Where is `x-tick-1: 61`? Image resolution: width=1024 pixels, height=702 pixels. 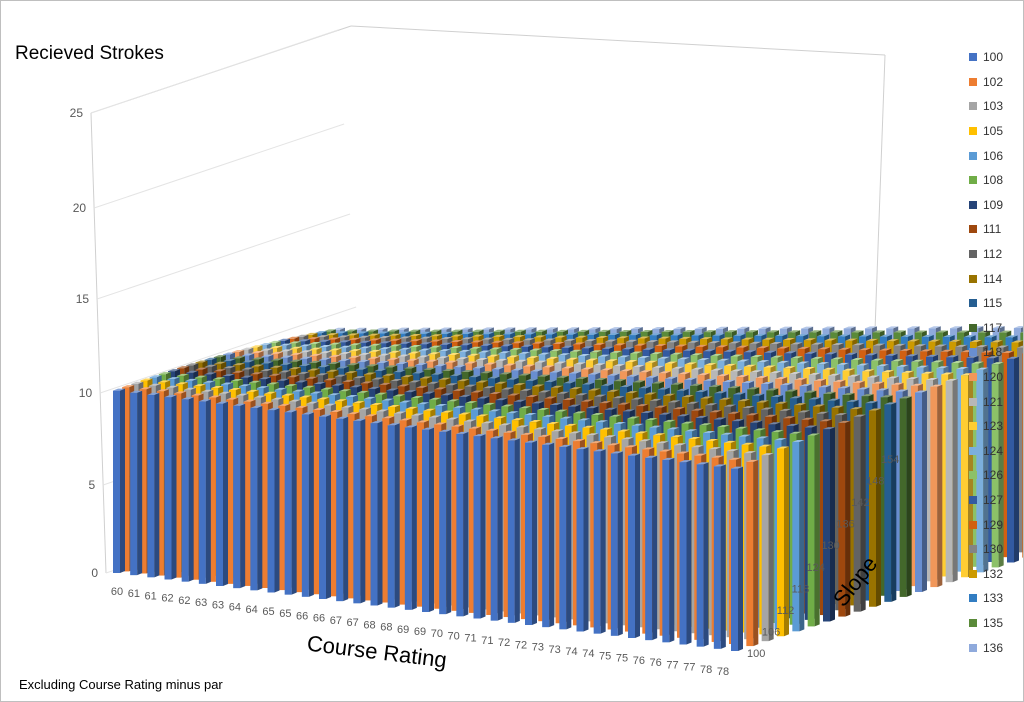 x-tick-1: 61 is located at coordinates (134, 594).